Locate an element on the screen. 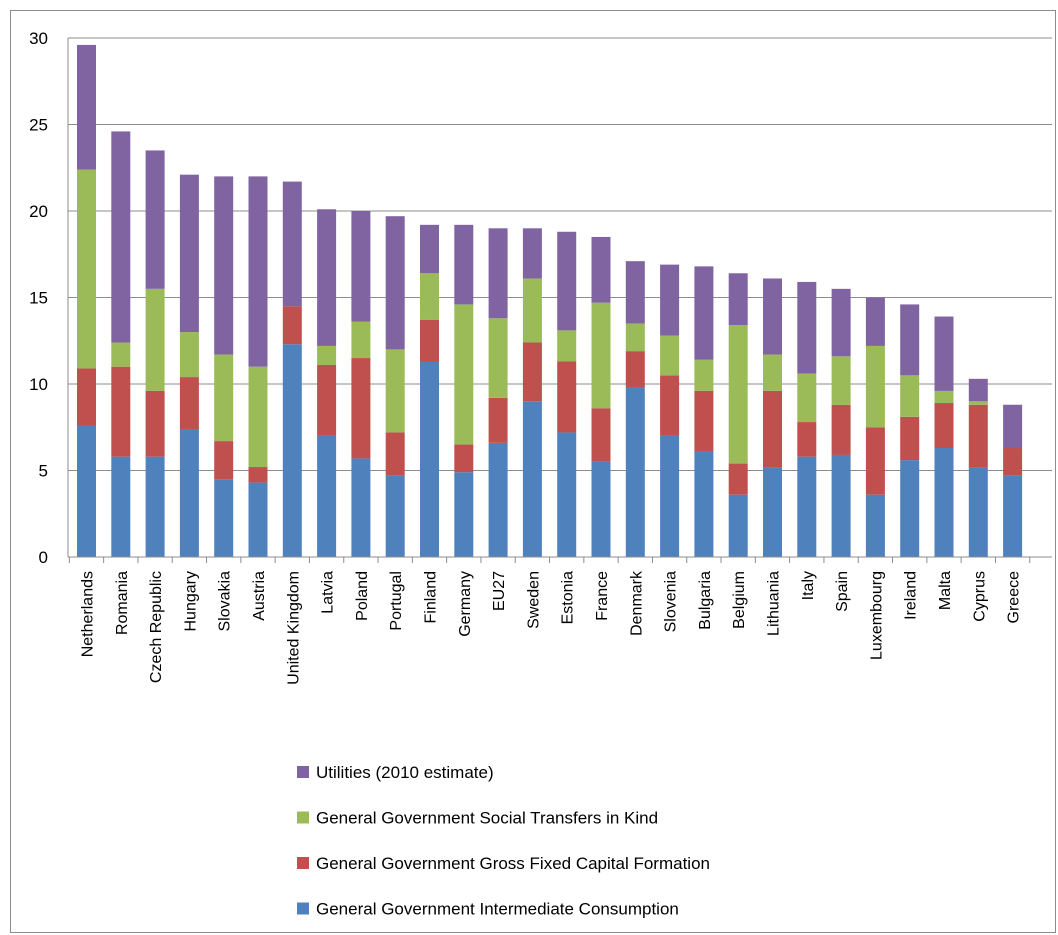  x-category-label: Malta is located at coordinates (945, 590).